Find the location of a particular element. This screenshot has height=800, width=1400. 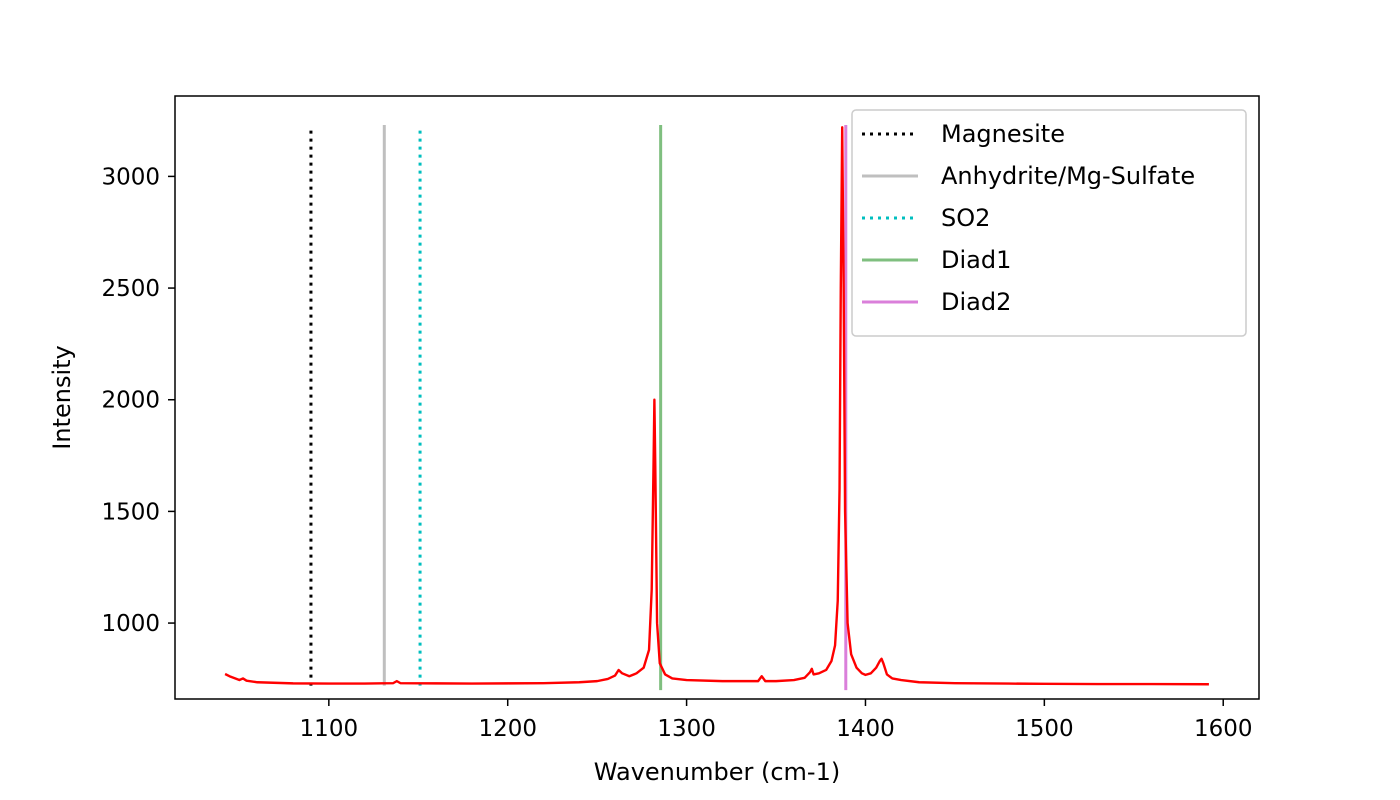

y-tick-label: 1500 is located at coordinates (130, 512).